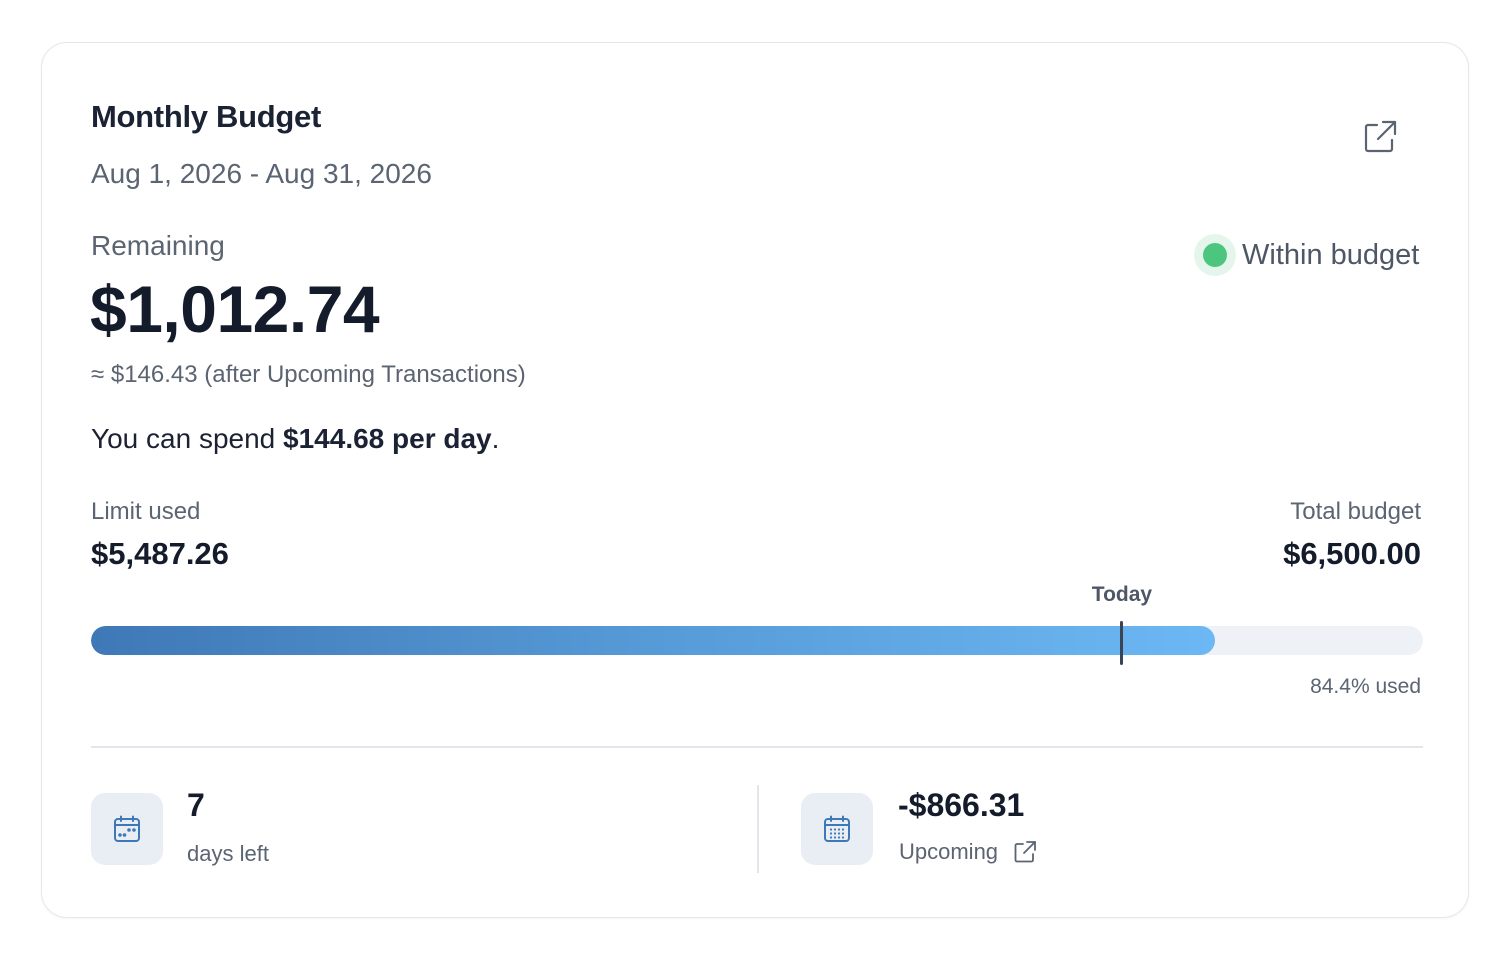 The width and height of the screenshot is (1512, 962). Describe the element at coordinates (1352, 553) in the screenshot. I see `total-budget-value: $6,500.00` at that location.